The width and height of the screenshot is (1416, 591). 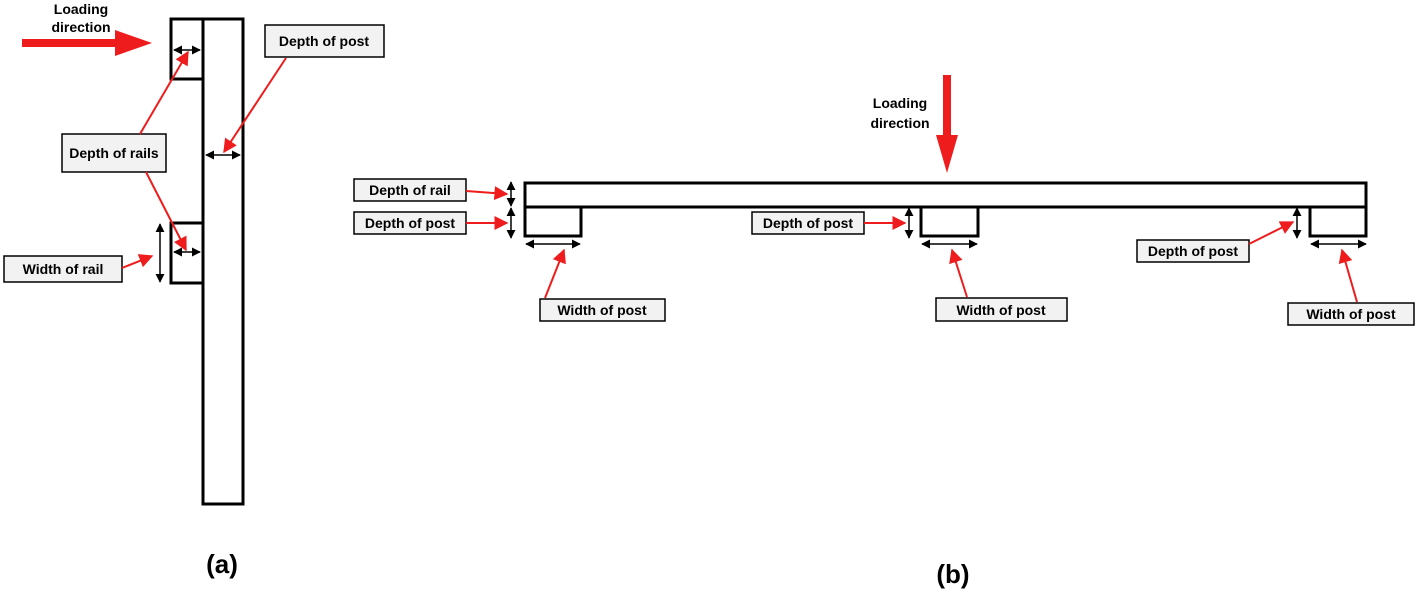 I want to click on depth-of-rails-box-a, so click(x=114, y=153).